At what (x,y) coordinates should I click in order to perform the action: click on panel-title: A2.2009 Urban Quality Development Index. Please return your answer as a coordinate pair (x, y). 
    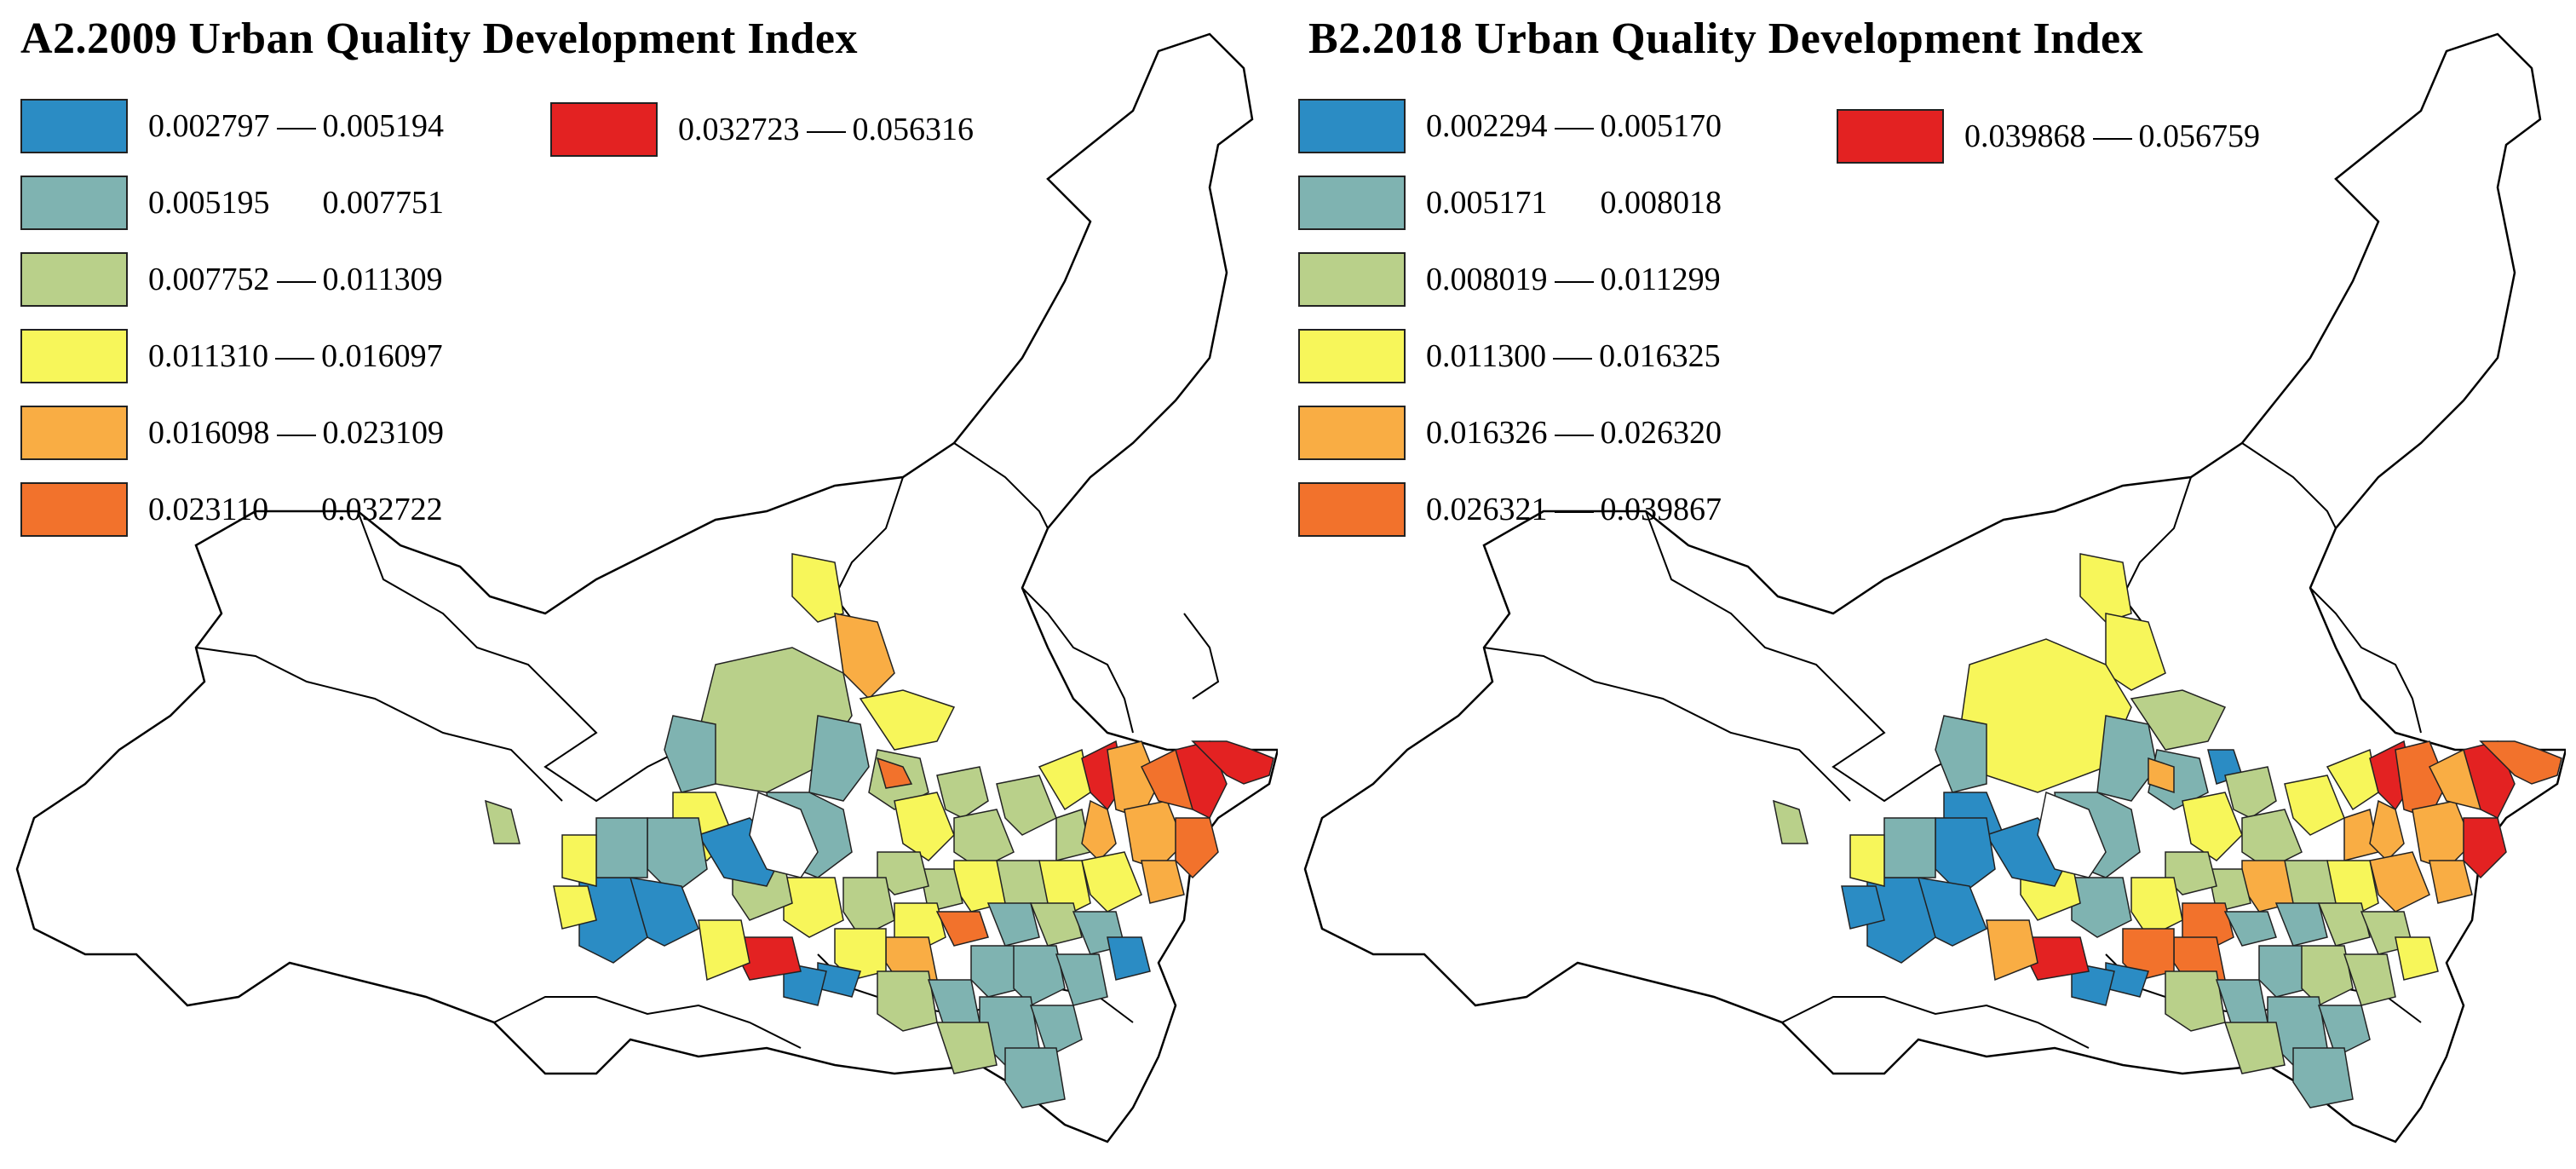
    Looking at the image, I should click on (439, 38).